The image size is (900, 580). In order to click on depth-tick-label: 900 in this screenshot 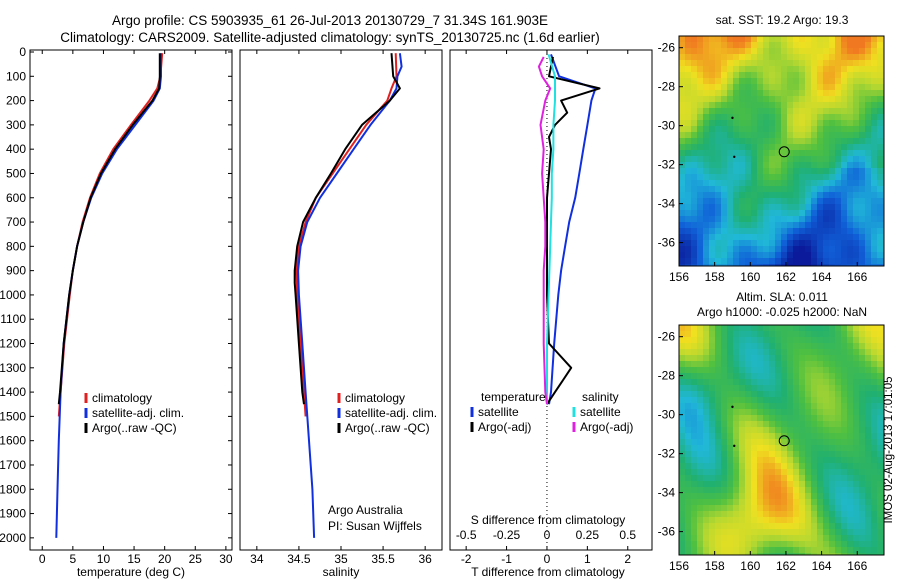, I will do `click(16, 271)`.